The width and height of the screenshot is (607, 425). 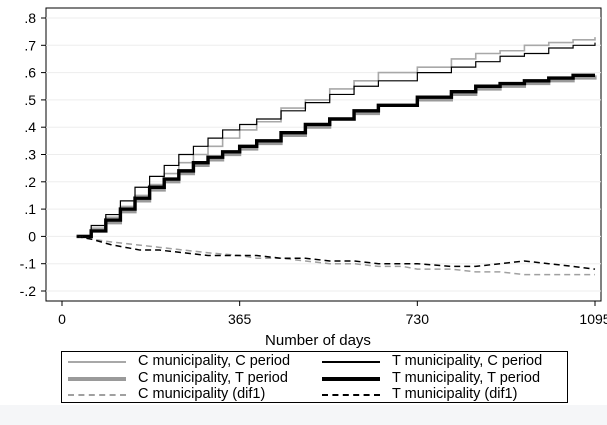 What do you see at coordinates (62, 319) in the screenshot?
I see `x-tick-label: 0` at bounding box center [62, 319].